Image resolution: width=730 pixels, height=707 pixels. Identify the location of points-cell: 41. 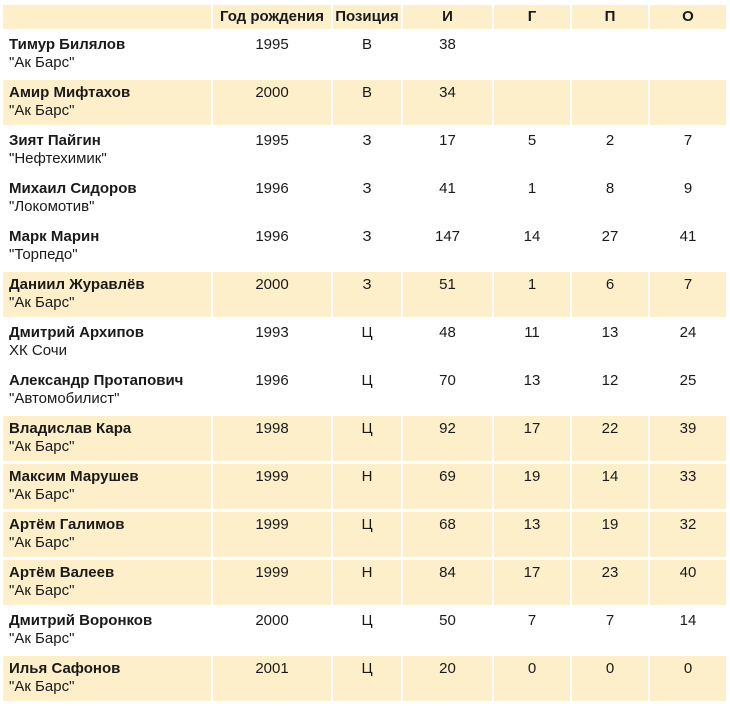
(688, 246).